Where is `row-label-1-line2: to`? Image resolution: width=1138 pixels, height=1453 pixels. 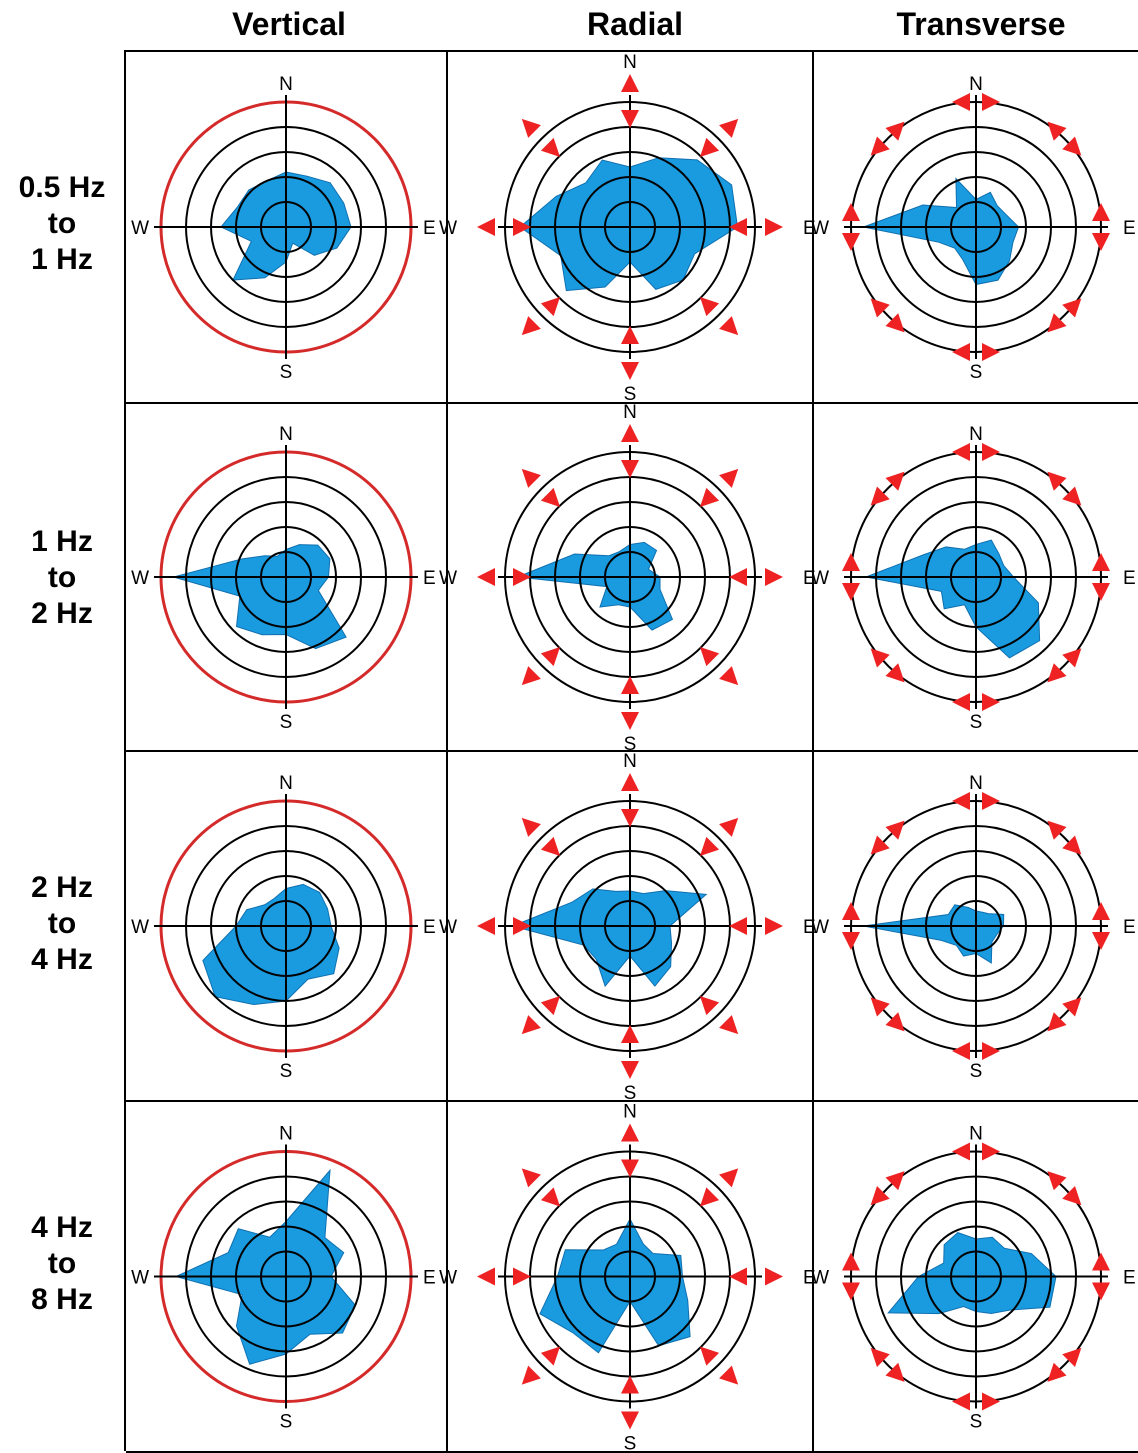 row-label-1-line2: to is located at coordinates (62, 578).